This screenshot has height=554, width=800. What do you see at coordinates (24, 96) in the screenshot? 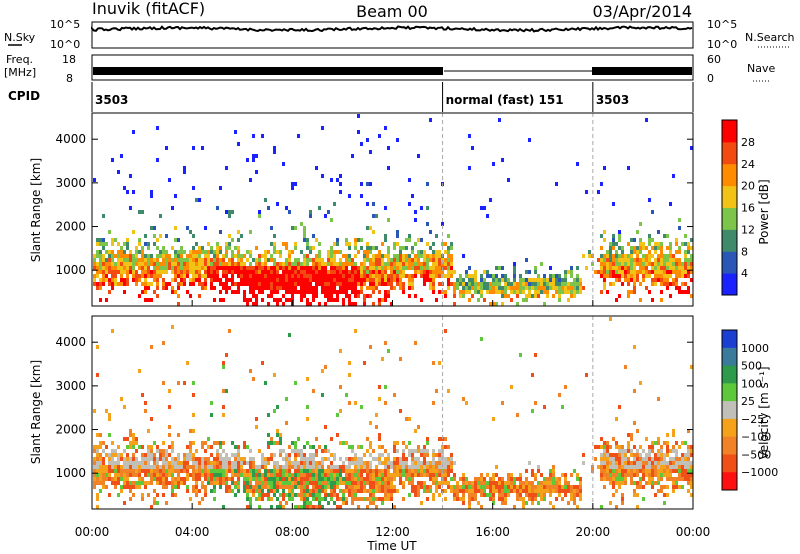
I see `cpid-label: CPID` at bounding box center [24, 96].